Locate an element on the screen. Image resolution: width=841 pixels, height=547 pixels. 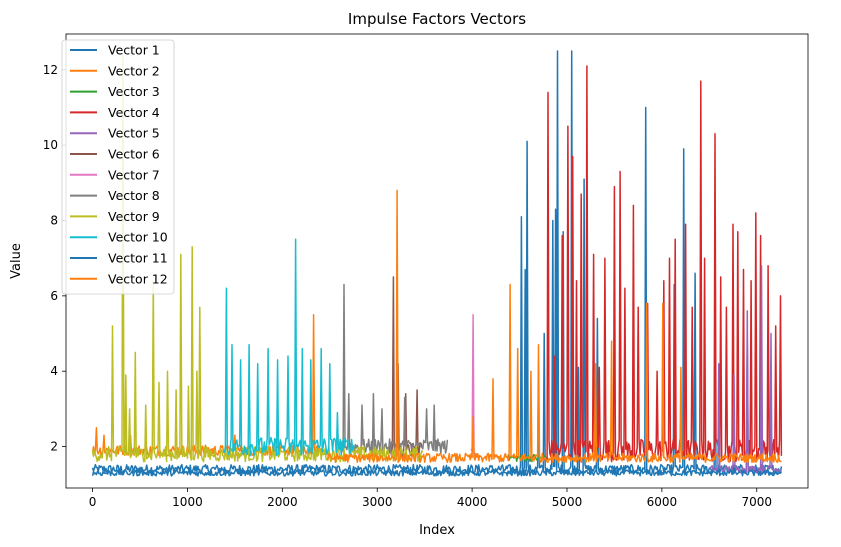
legend-label: Vector 4 is located at coordinates (134, 112).